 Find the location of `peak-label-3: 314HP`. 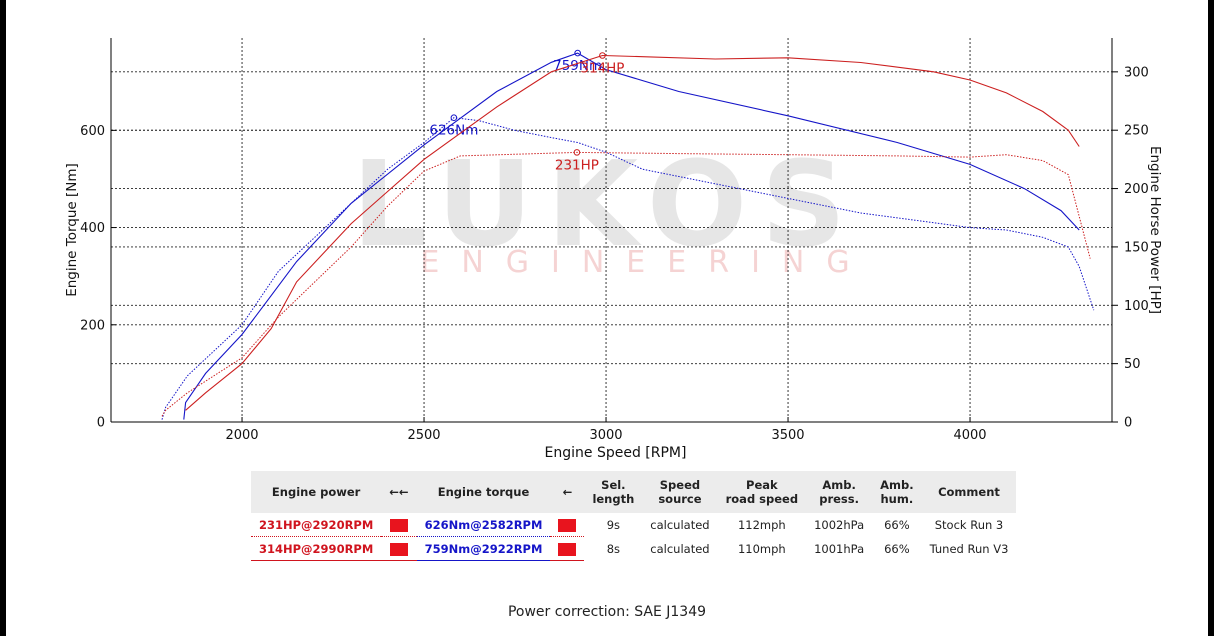

peak-label-3: 314HP is located at coordinates (602, 69).